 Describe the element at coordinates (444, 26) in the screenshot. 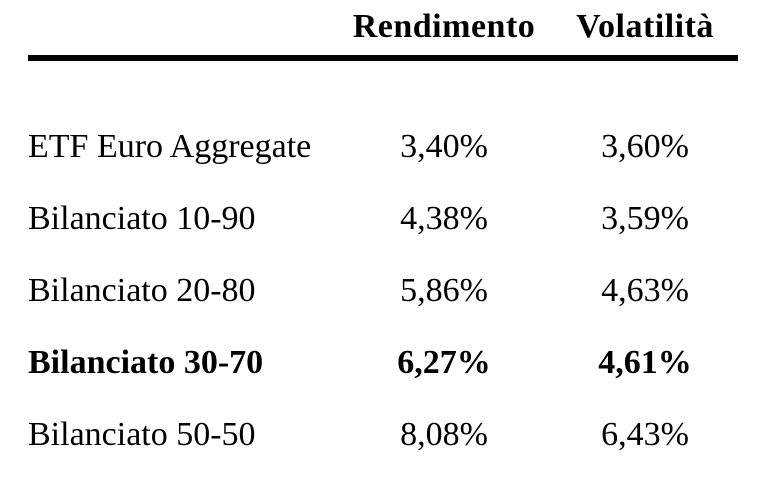

I see `column-header-rendimento: Rendimento` at that location.